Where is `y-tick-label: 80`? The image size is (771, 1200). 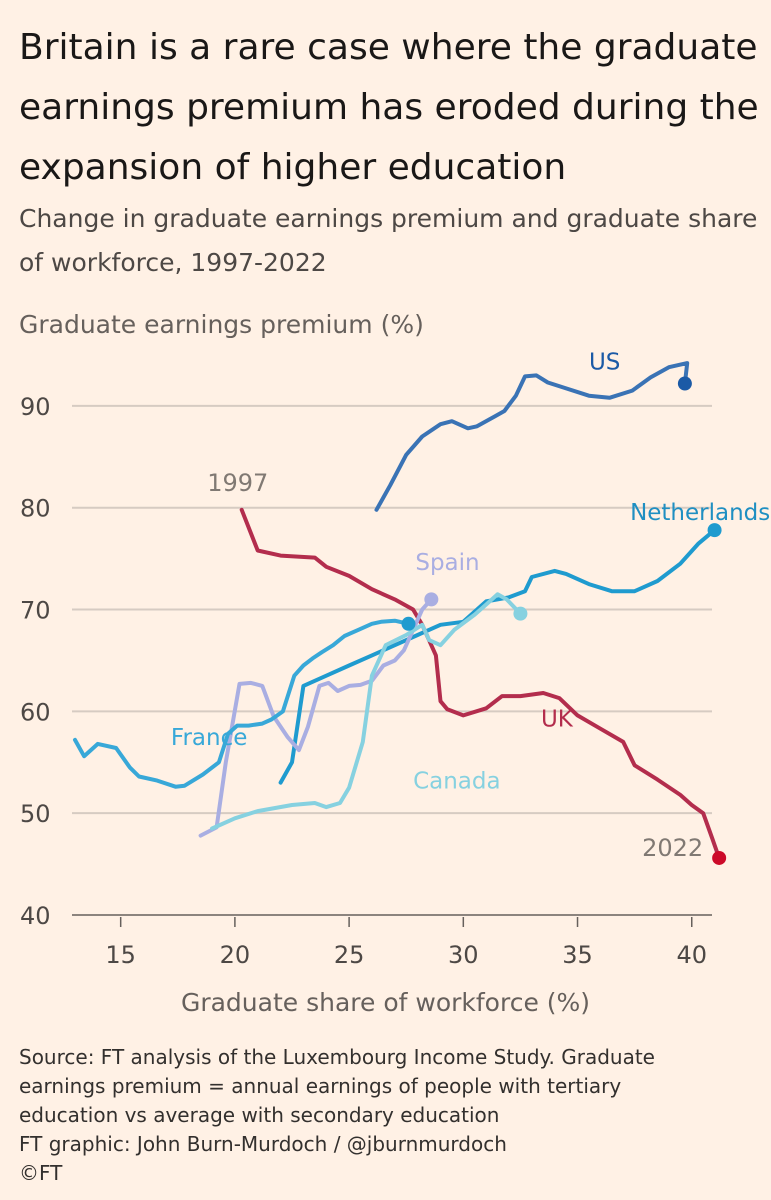
y-tick-label: 80 is located at coordinates (35, 509).